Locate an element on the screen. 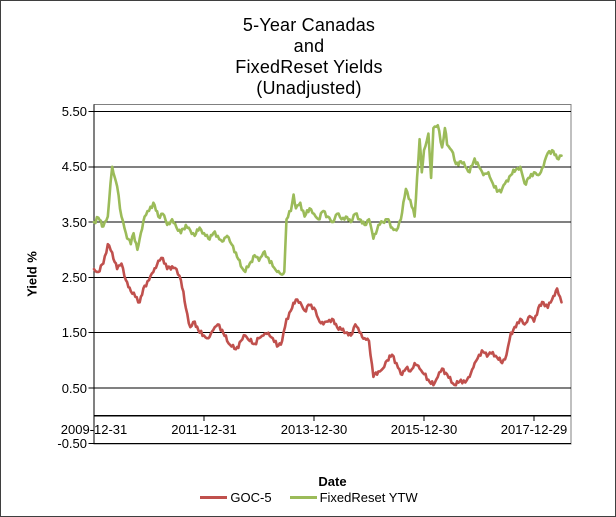 The width and height of the screenshot is (616, 517). y-tick-label: 2.50 is located at coordinates (74, 277).